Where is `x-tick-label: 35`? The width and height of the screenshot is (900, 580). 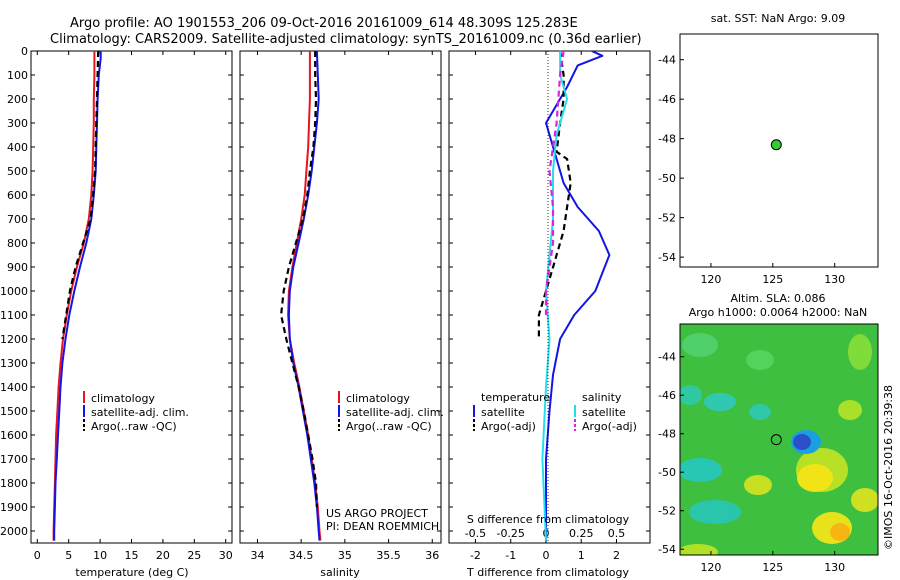
x-tick-label: 35 is located at coordinates (345, 555).